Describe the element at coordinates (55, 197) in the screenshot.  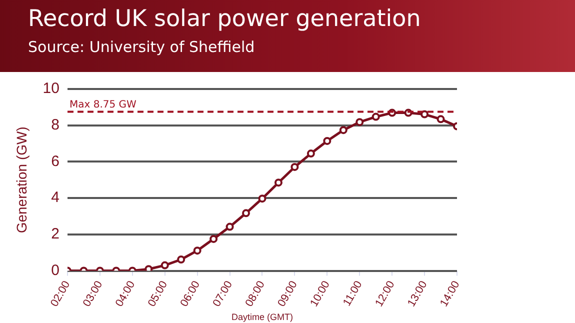
I see `y-tick-label: 4` at that location.